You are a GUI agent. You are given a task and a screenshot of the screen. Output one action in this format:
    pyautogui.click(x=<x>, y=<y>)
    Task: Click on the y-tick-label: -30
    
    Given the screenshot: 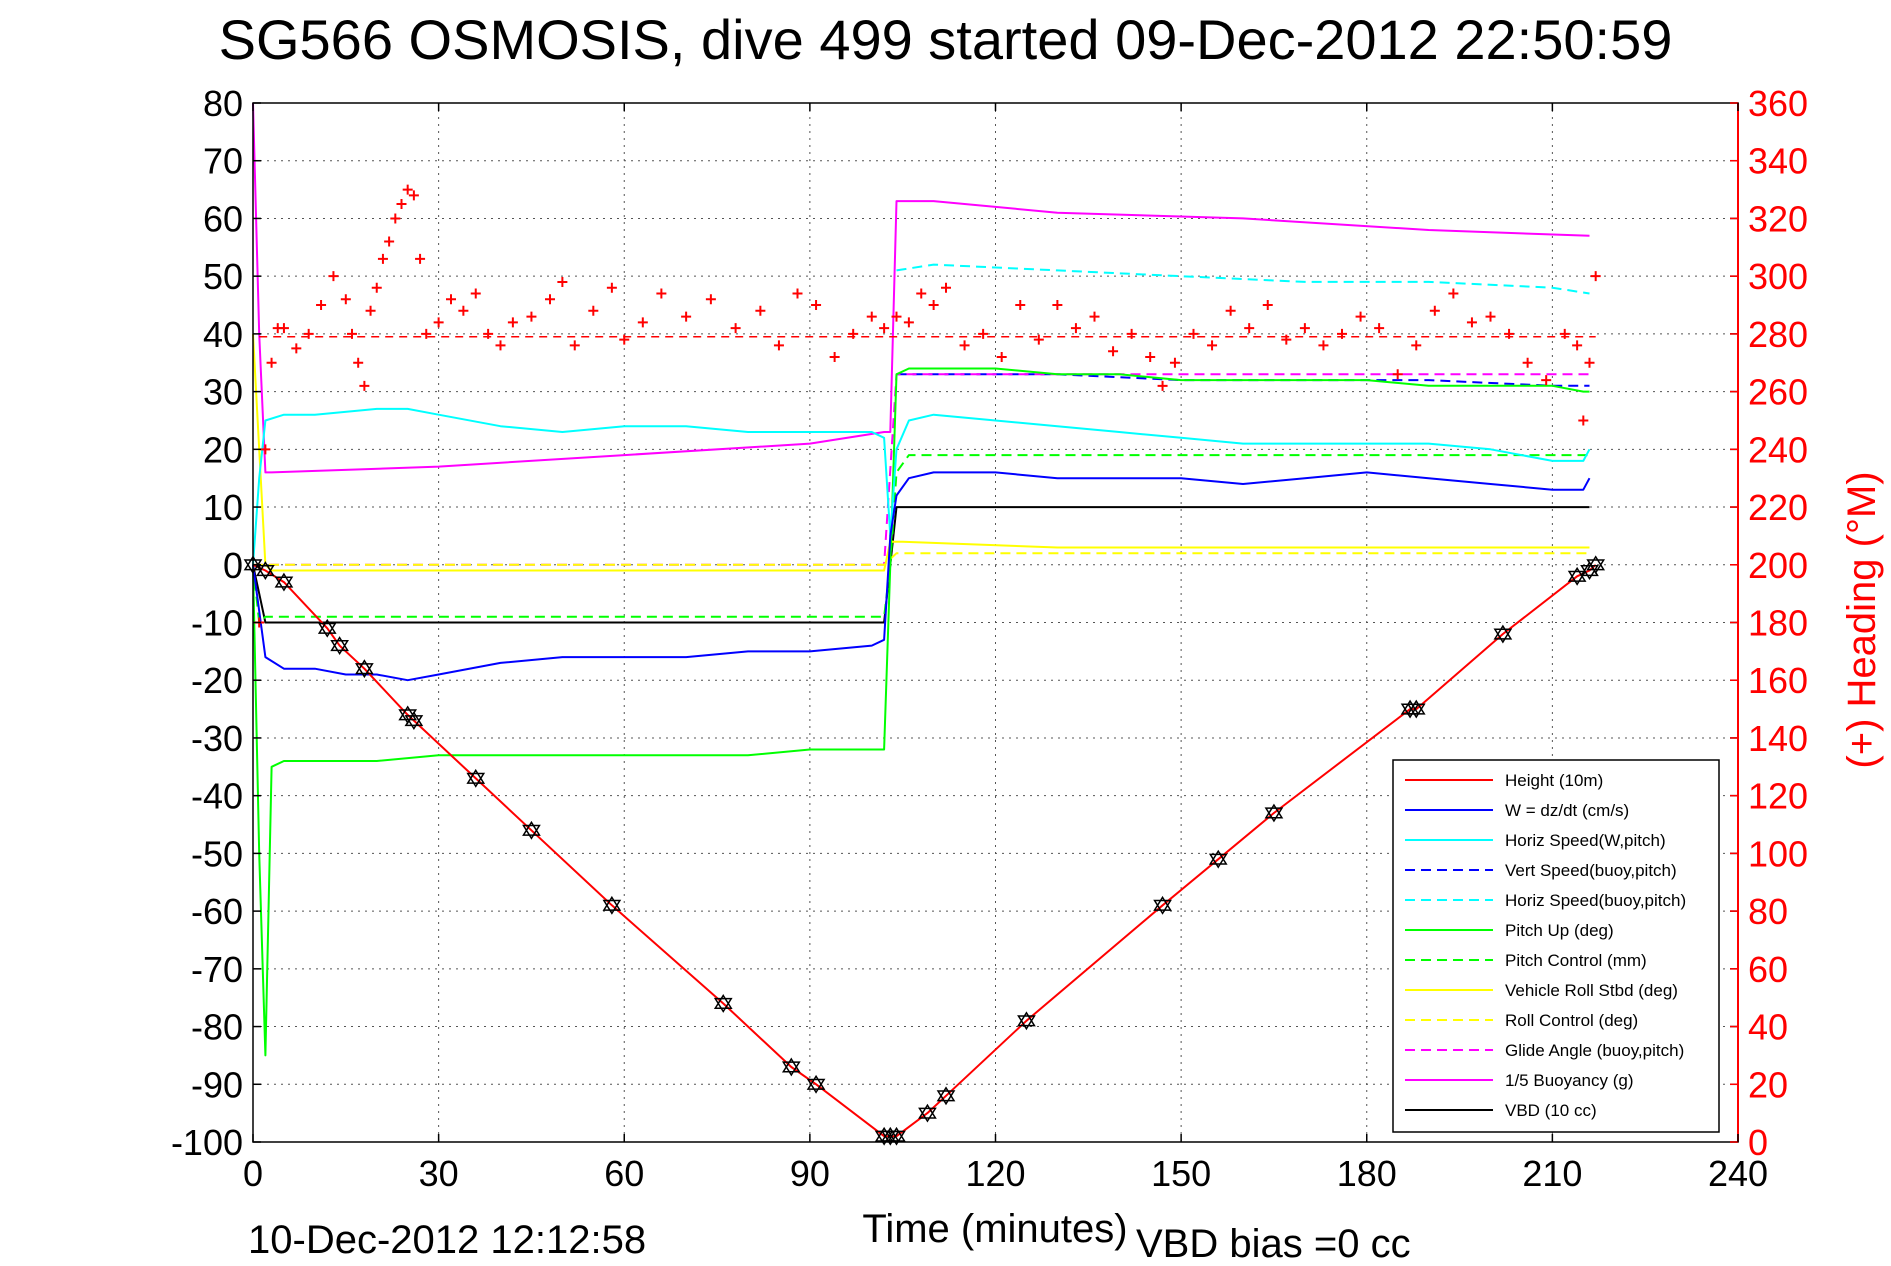 What is the action you would take?
    pyautogui.click(x=217, y=738)
    